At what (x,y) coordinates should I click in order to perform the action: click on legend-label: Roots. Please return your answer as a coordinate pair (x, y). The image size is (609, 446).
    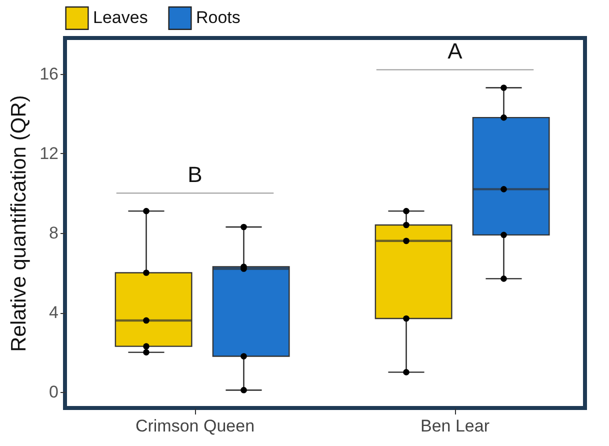
    Looking at the image, I should click on (218, 18).